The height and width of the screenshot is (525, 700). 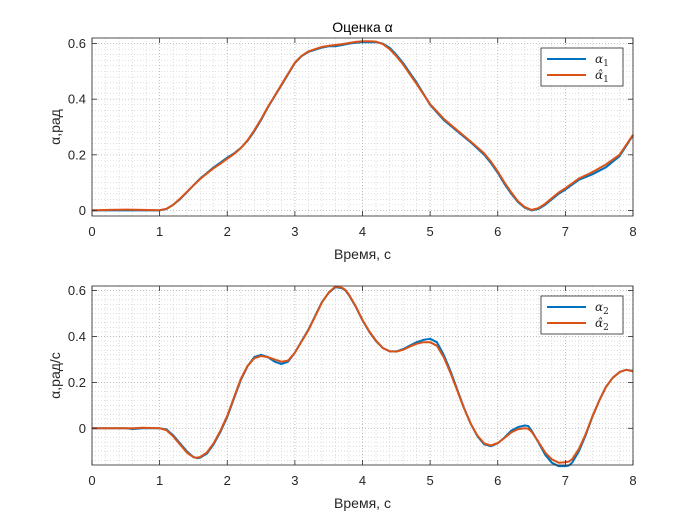 I want to click on legend: α1α̂1, so click(x=582, y=67).